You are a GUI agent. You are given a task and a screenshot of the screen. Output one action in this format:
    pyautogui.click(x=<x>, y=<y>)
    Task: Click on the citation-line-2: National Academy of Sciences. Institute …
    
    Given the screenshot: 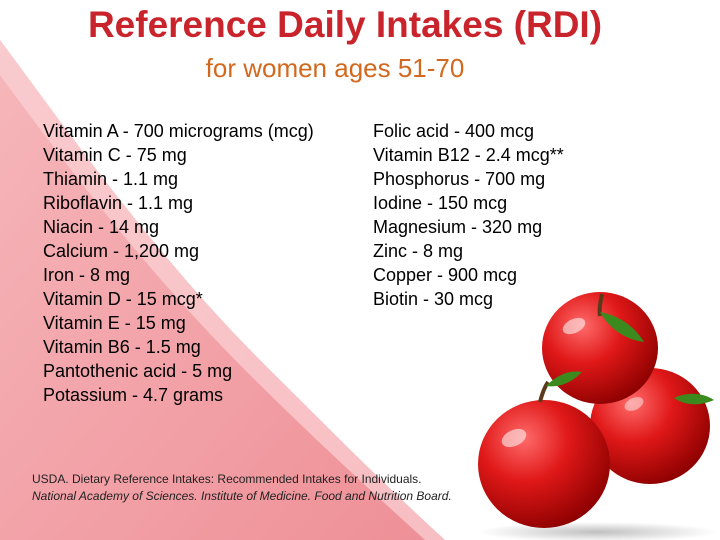 What is the action you would take?
    pyautogui.click(x=242, y=496)
    